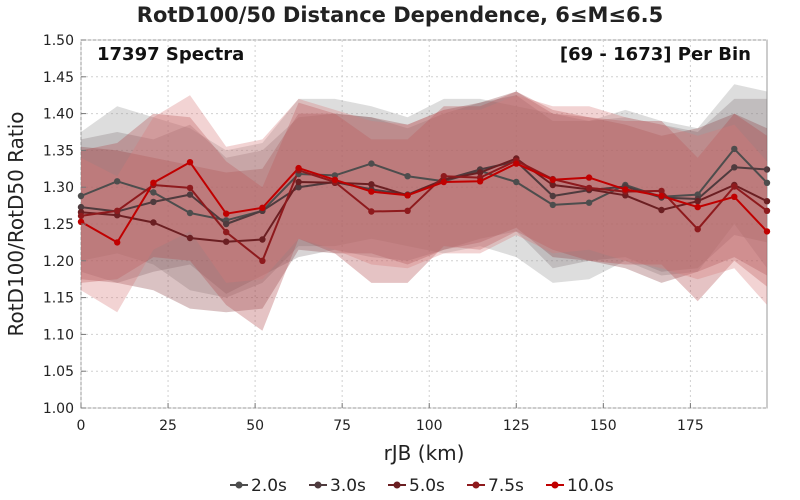 The image size is (800, 500). Describe the element at coordinates (516, 426) in the screenshot. I see `x-tick-label: 125` at that location.